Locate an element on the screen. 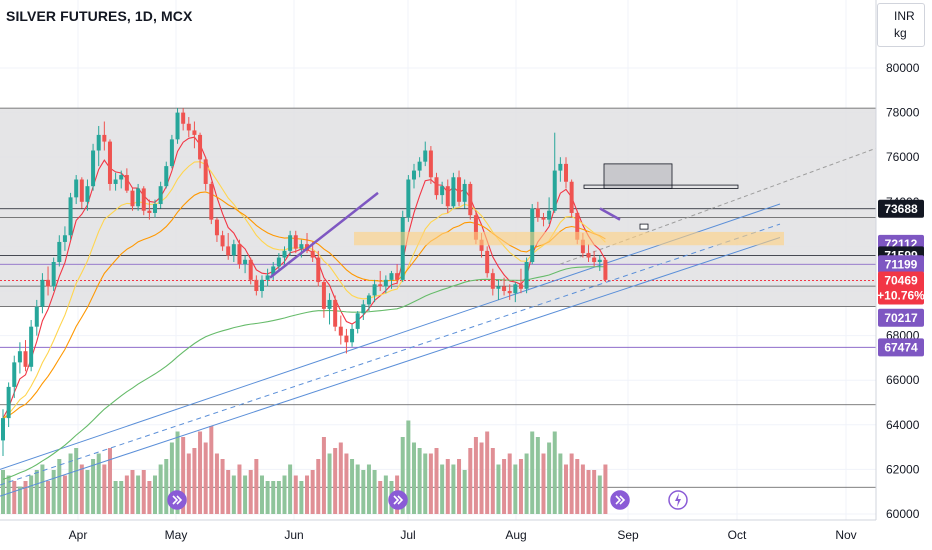 This screenshot has height=550, width=932. lightning-icon is located at coordinates (678, 500).